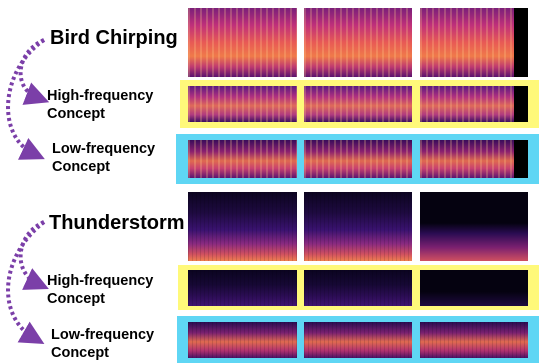 The width and height of the screenshot is (539, 363). Describe the element at coordinates (76, 114) in the screenshot. I see `bird-high-frequency-line2: Concept` at that location.